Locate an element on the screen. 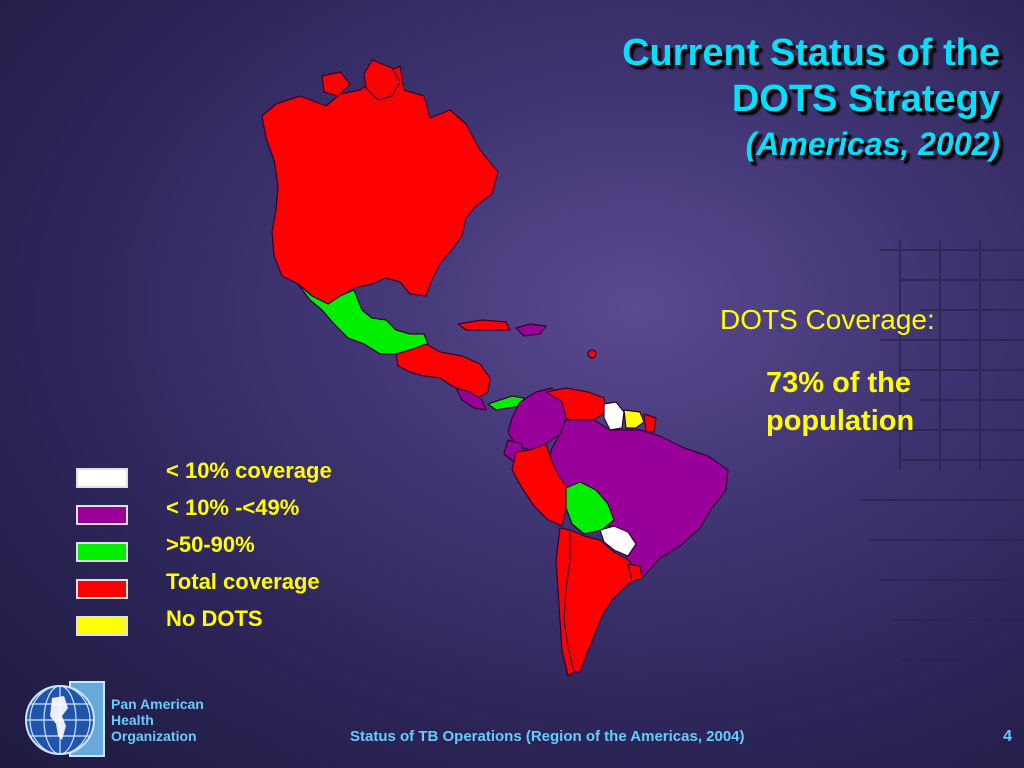 This screenshot has width=1024, height=768. coverage-value: 73% of the population is located at coordinates (840, 402).